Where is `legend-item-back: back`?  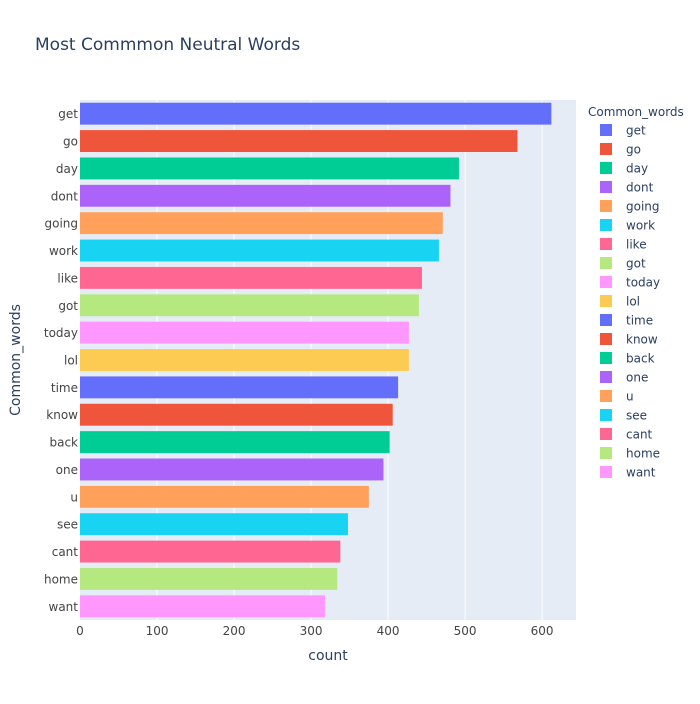 legend-item-back: back is located at coordinates (627, 359).